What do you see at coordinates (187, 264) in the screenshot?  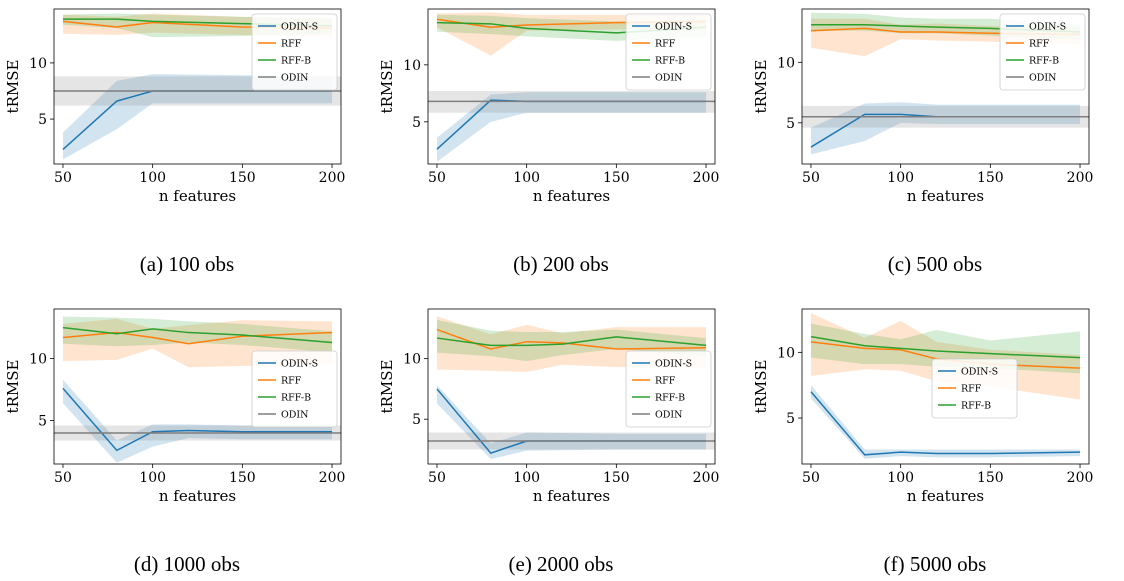 I see `caption-a: (a) 100 obs` at bounding box center [187, 264].